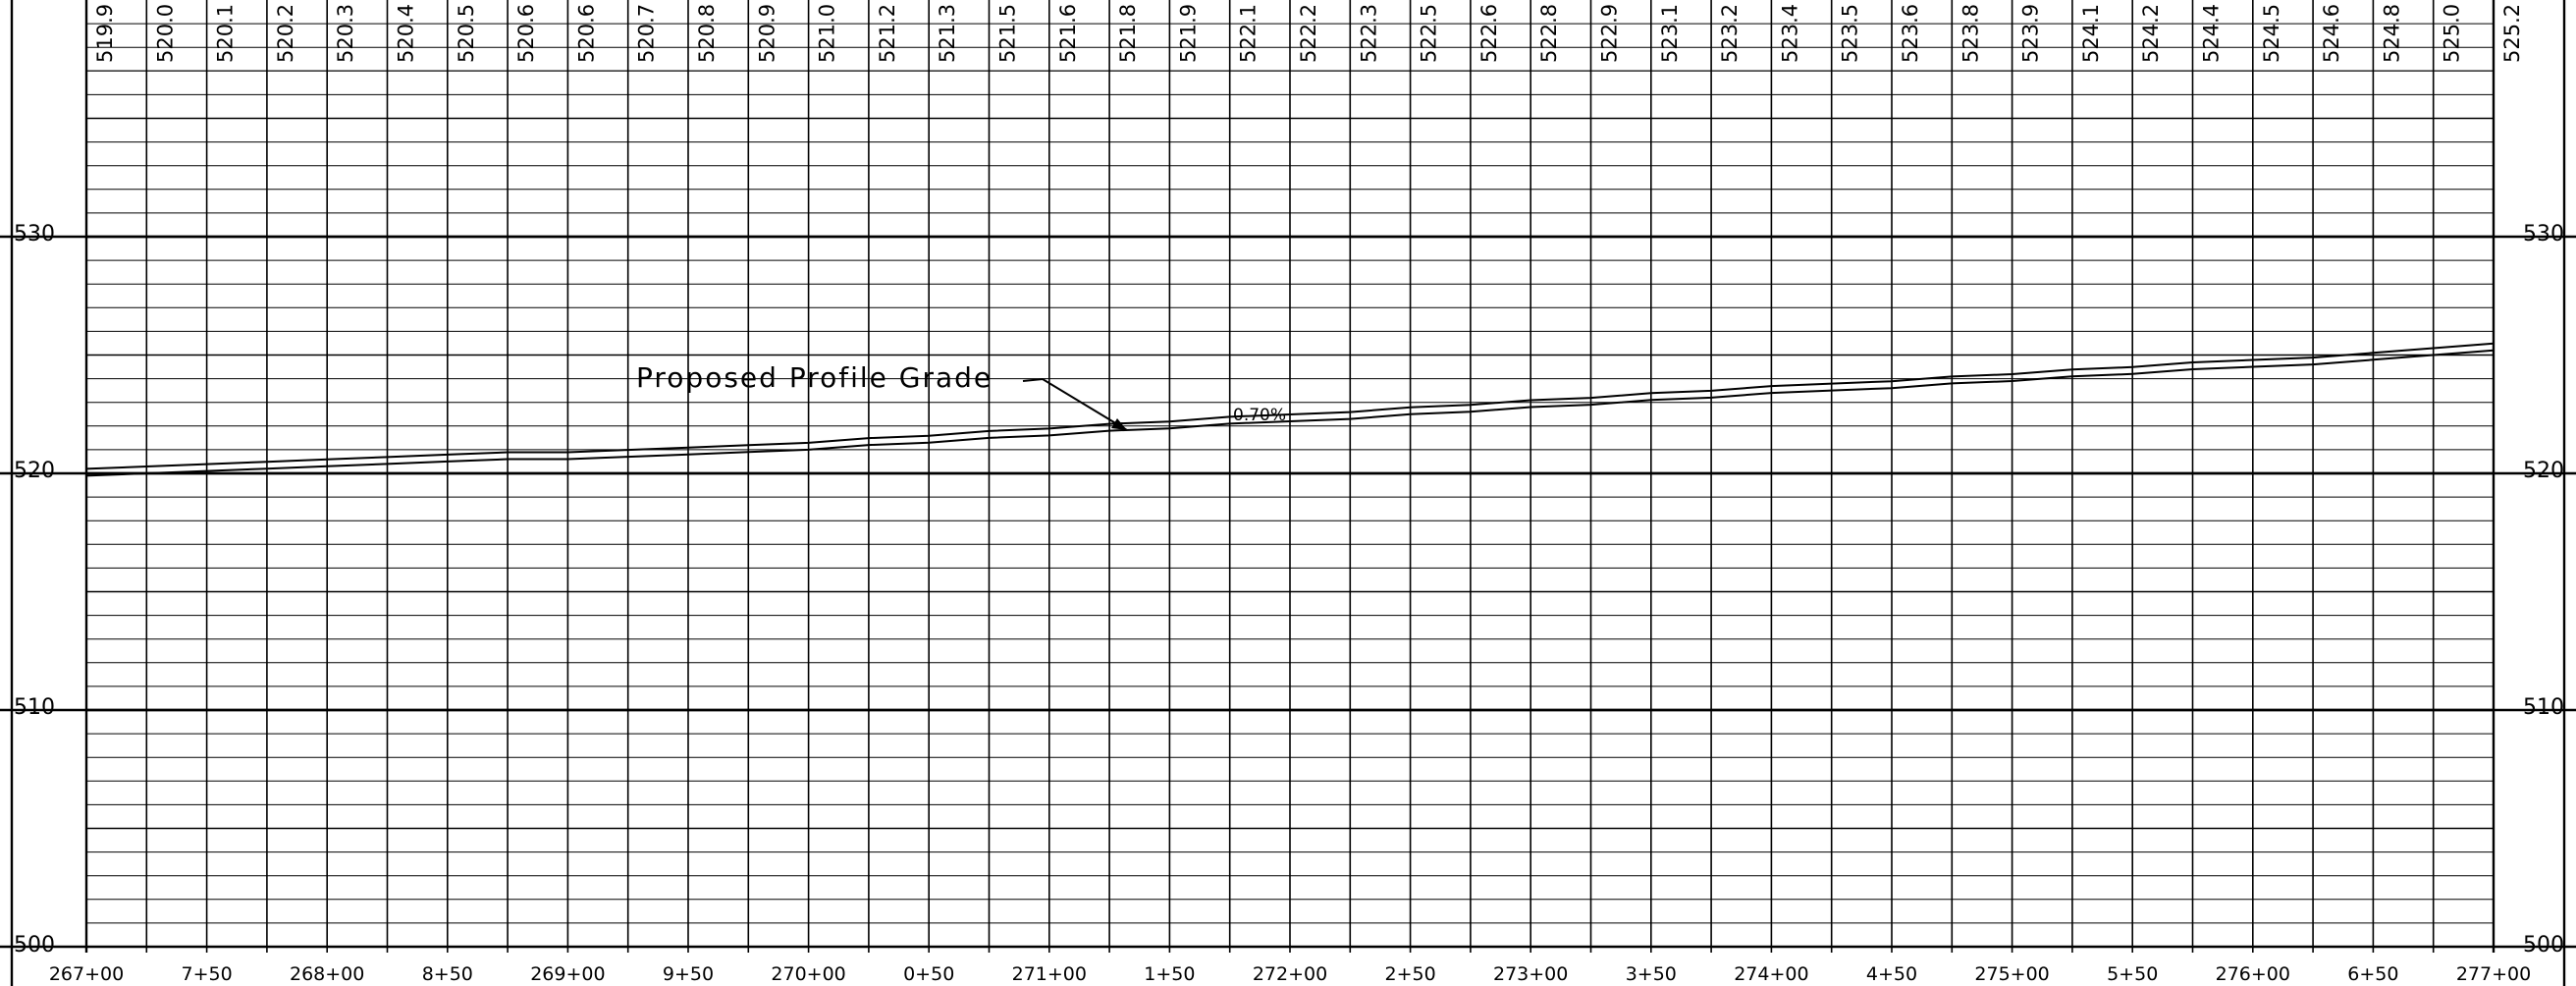  What do you see at coordinates (2253, 974) in the screenshot?
I see `station-label: 276+00` at bounding box center [2253, 974].